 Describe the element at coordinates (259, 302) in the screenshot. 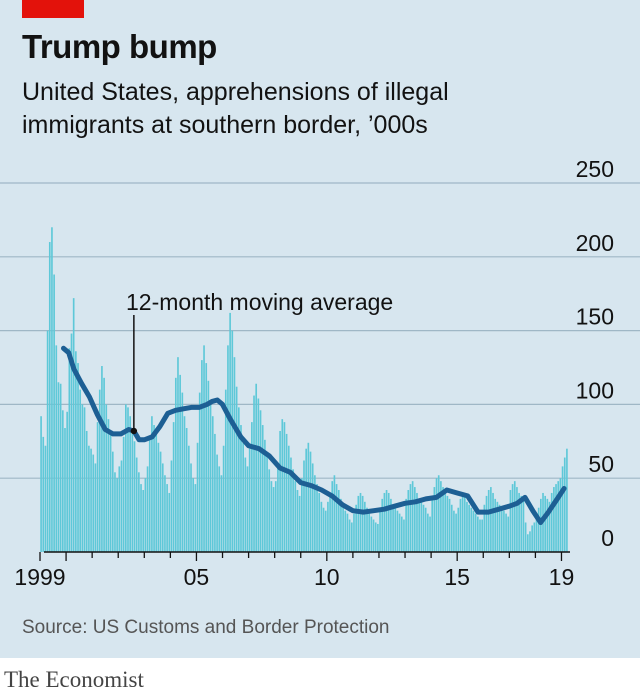

I see `annotation-label: 12-month moving average` at that location.